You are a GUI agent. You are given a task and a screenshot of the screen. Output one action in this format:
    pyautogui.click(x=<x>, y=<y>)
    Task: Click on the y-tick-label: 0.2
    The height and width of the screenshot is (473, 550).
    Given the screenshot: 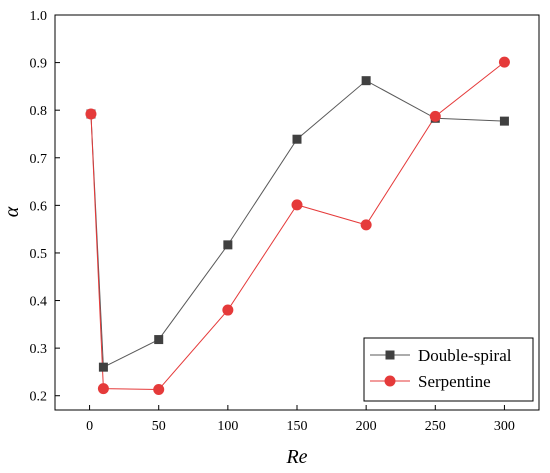 What is the action you would take?
    pyautogui.click(x=39, y=397)
    